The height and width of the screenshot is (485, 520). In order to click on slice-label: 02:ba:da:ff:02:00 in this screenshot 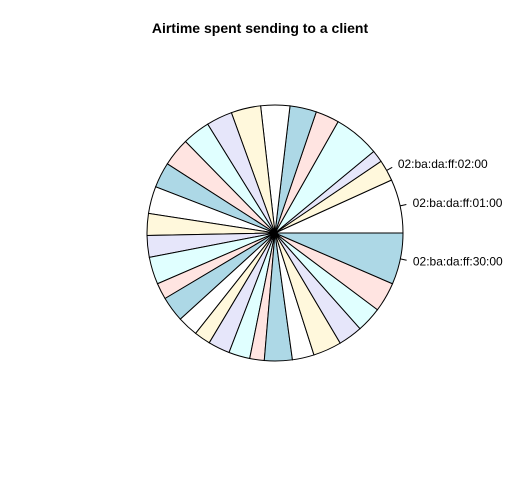, I will do `click(443, 164)`.